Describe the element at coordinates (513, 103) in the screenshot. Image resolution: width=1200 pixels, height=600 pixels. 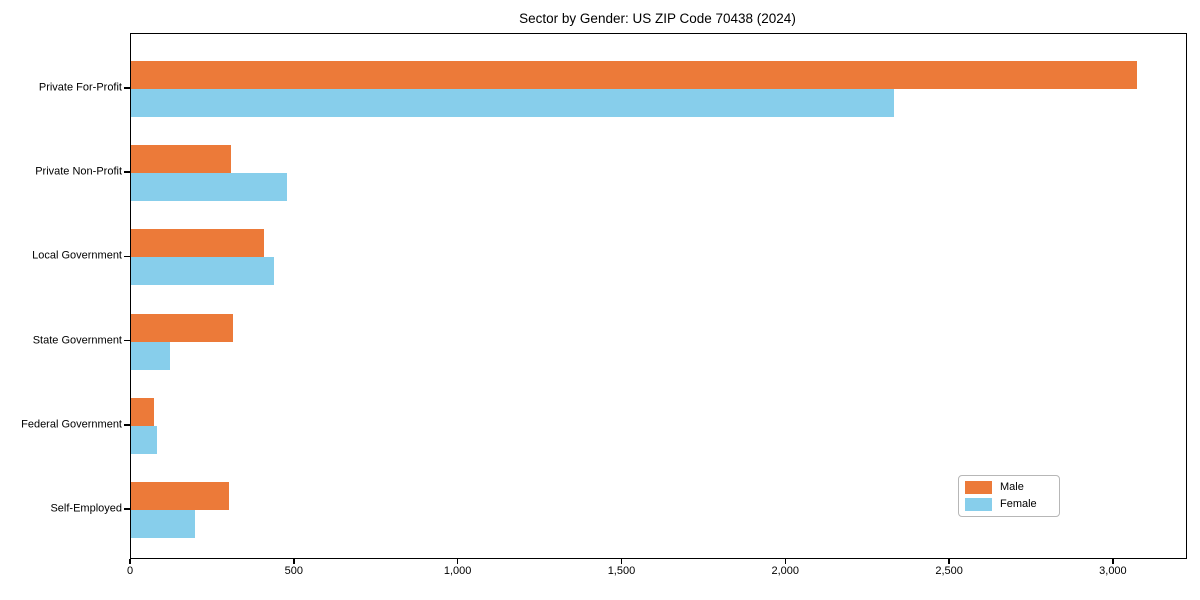
I see `bar-female-private-for-profit` at that location.